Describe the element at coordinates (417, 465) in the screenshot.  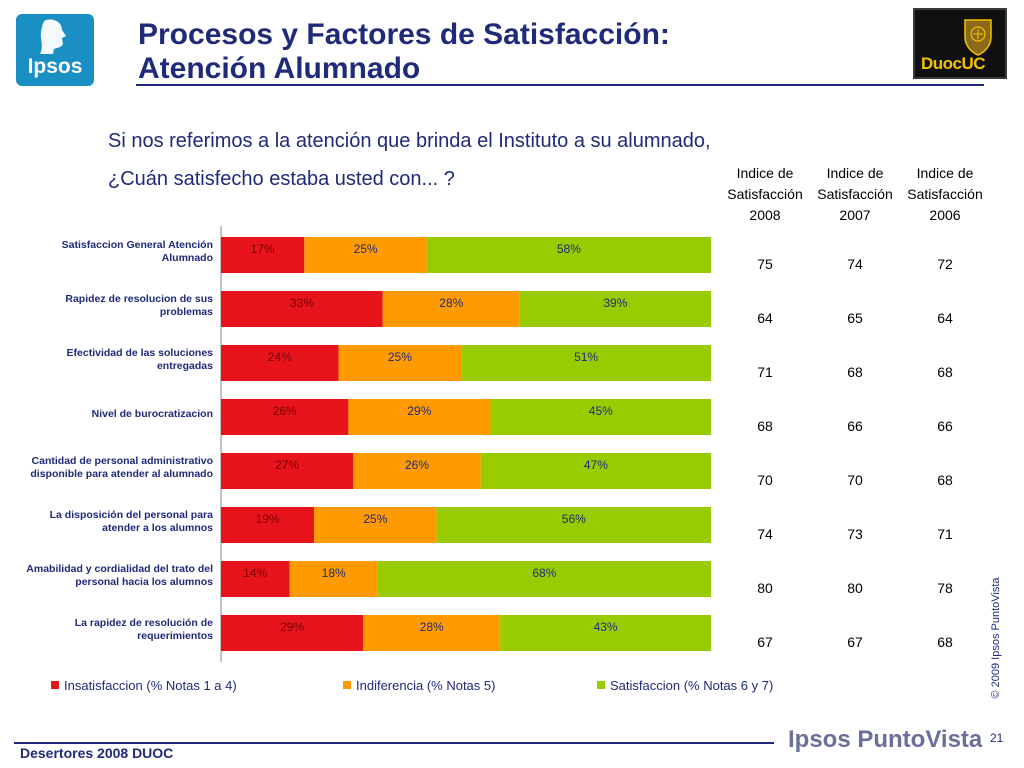
I see `data-label-5-series-2: 26%` at that location.